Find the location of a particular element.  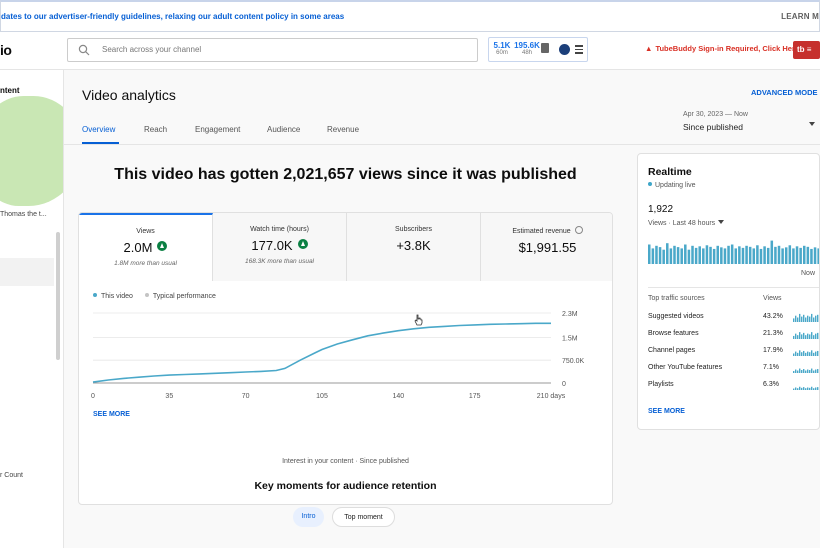

advanced-mode-button: ADVANCED MODE is located at coordinates (784, 92).